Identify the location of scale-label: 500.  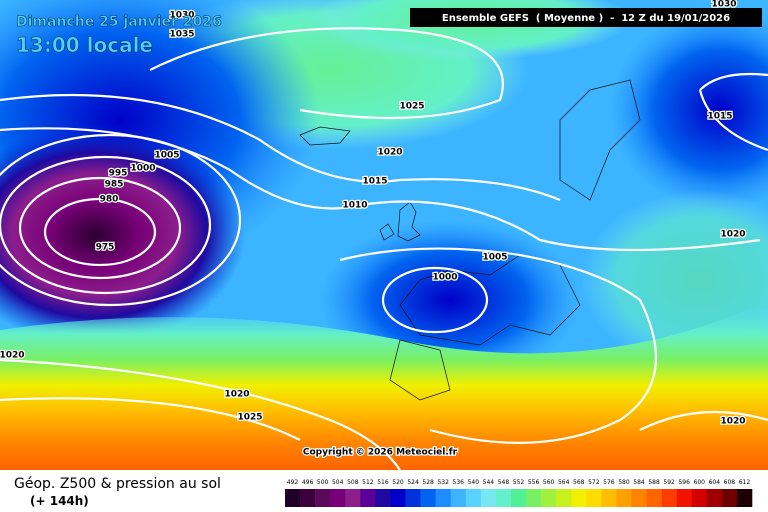
(323, 482).